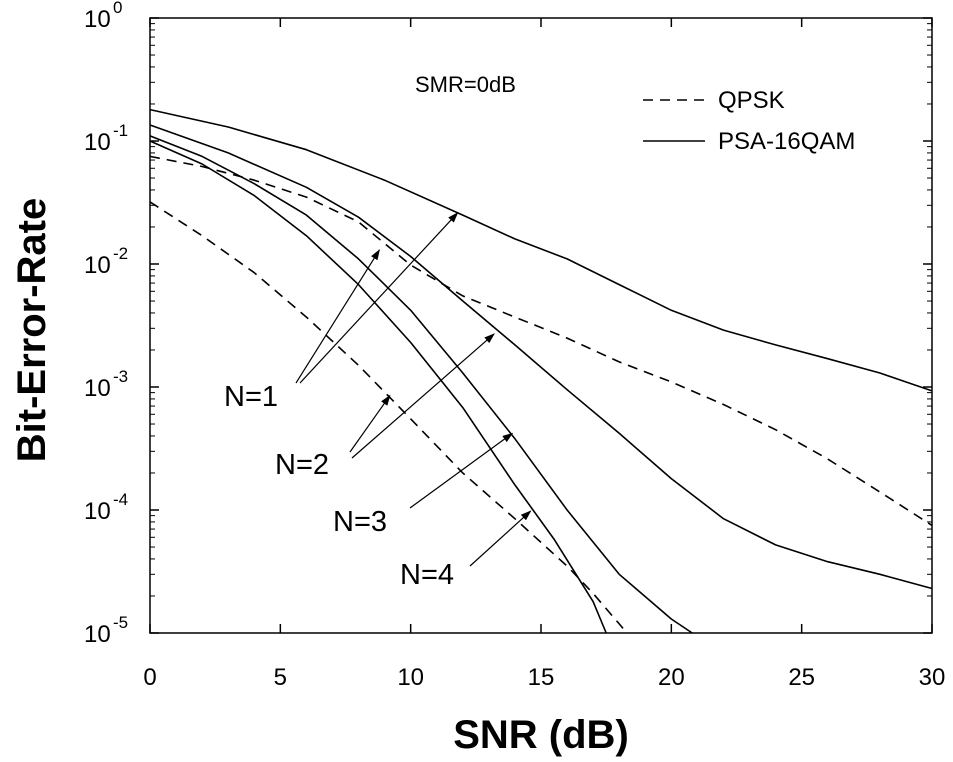 This screenshot has width=953, height=762. Describe the element at coordinates (932, 677) in the screenshot. I see `x-tick-label-6: 30` at that location.